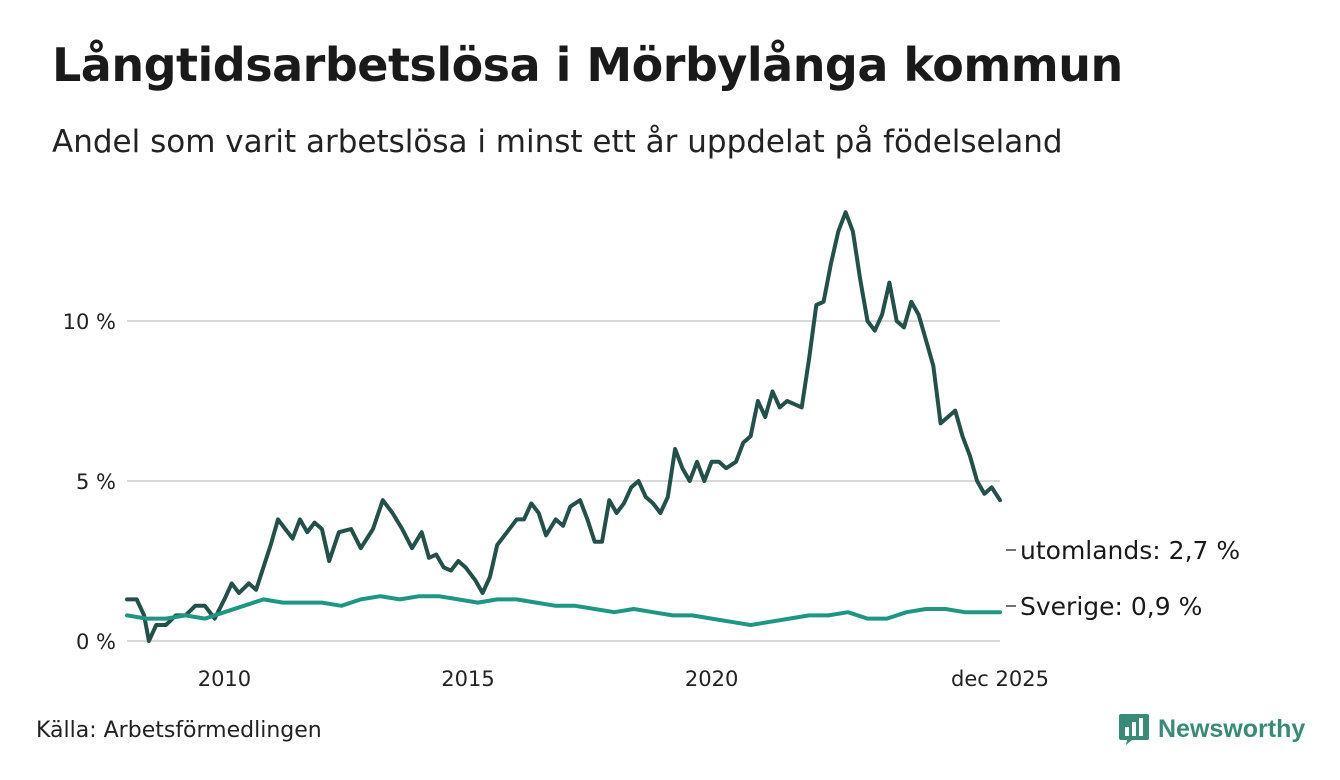 The image size is (1340, 780). Describe the element at coordinates (89, 322) in the screenshot. I see `y-tick-label: 10 %` at that location.